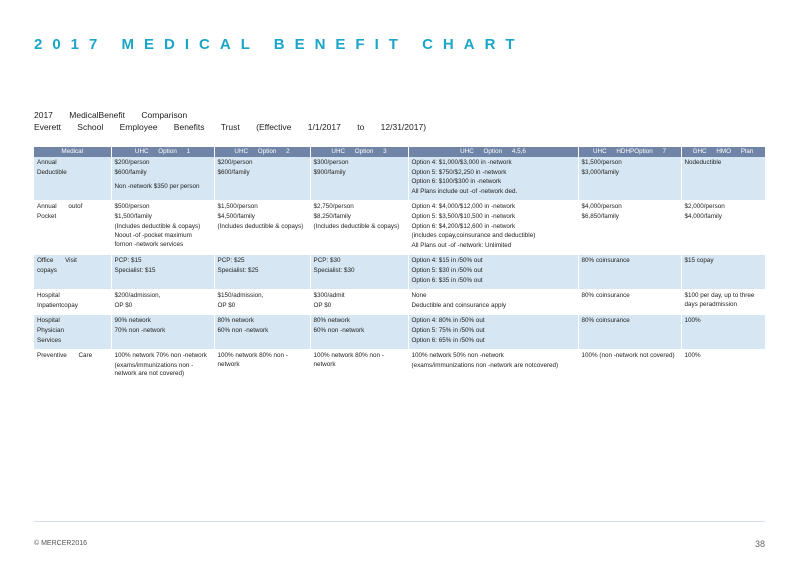  What do you see at coordinates (57, 305) in the screenshot?
I see `cell-line: Inpatientcopay` at bounding box center [57, 305].